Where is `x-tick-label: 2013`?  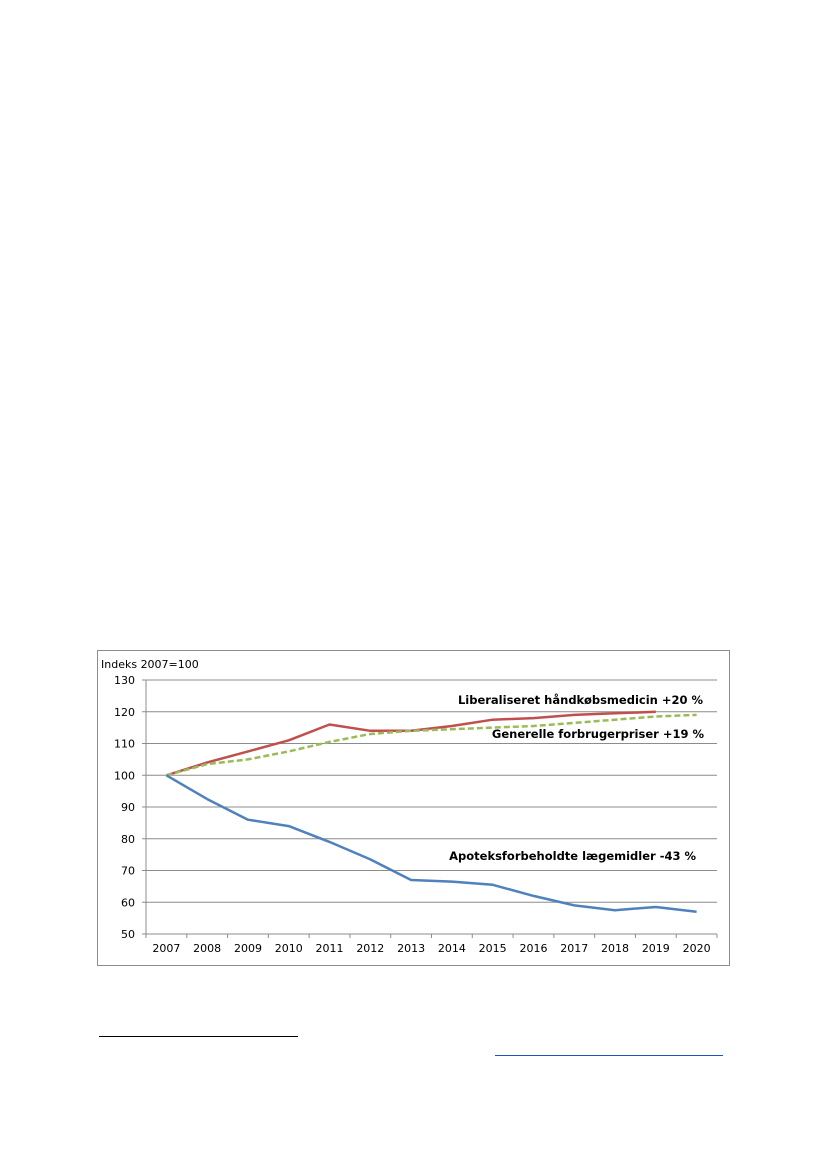 x-tick-label: 2013 is located at coordinates (411, 948).